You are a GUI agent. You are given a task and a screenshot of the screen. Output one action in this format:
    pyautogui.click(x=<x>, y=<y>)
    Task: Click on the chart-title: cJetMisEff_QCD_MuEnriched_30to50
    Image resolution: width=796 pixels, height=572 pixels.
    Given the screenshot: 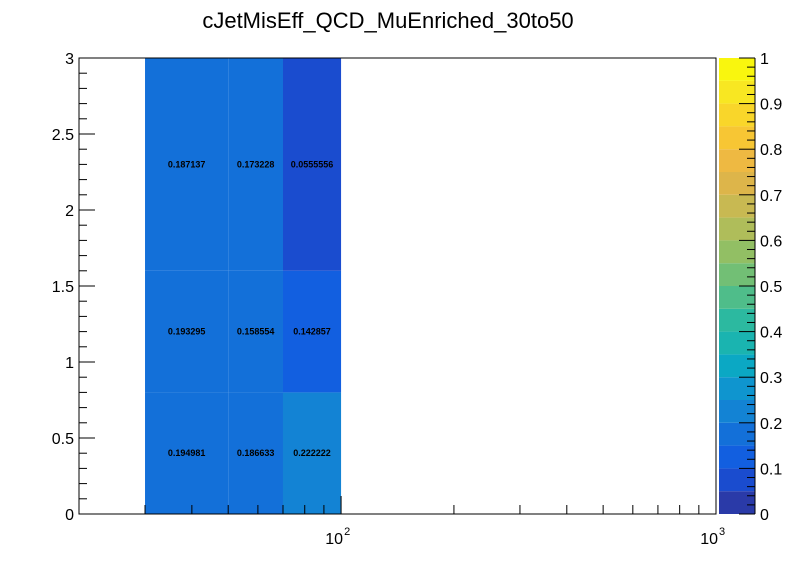 What is the action you would take?
    pyautogui.click(x=387, y=20)
    